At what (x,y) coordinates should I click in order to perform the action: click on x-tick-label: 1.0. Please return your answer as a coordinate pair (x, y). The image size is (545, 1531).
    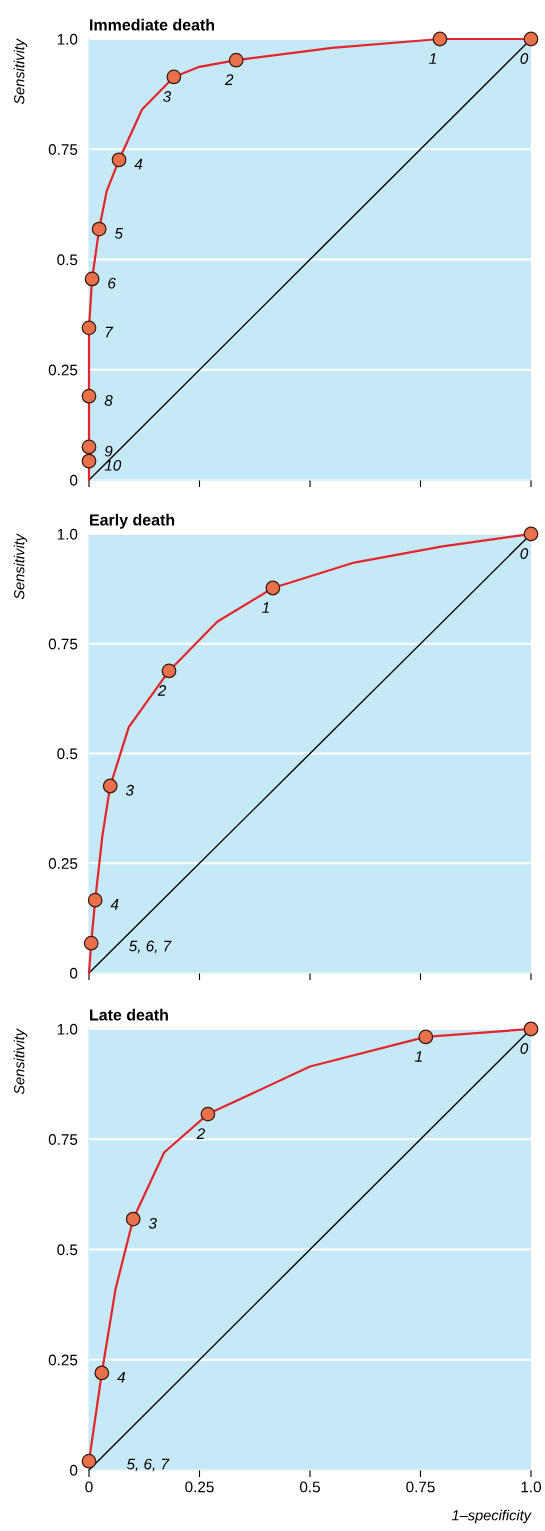
    Looking at the image, I should click on (531, 1487).